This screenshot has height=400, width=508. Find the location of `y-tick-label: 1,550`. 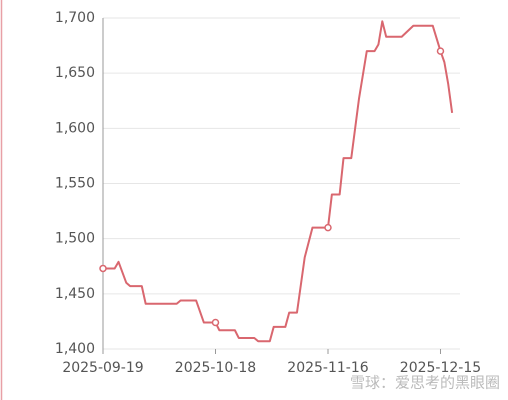

y-tick-label: 1,550 is located at coordinates (75, 184).